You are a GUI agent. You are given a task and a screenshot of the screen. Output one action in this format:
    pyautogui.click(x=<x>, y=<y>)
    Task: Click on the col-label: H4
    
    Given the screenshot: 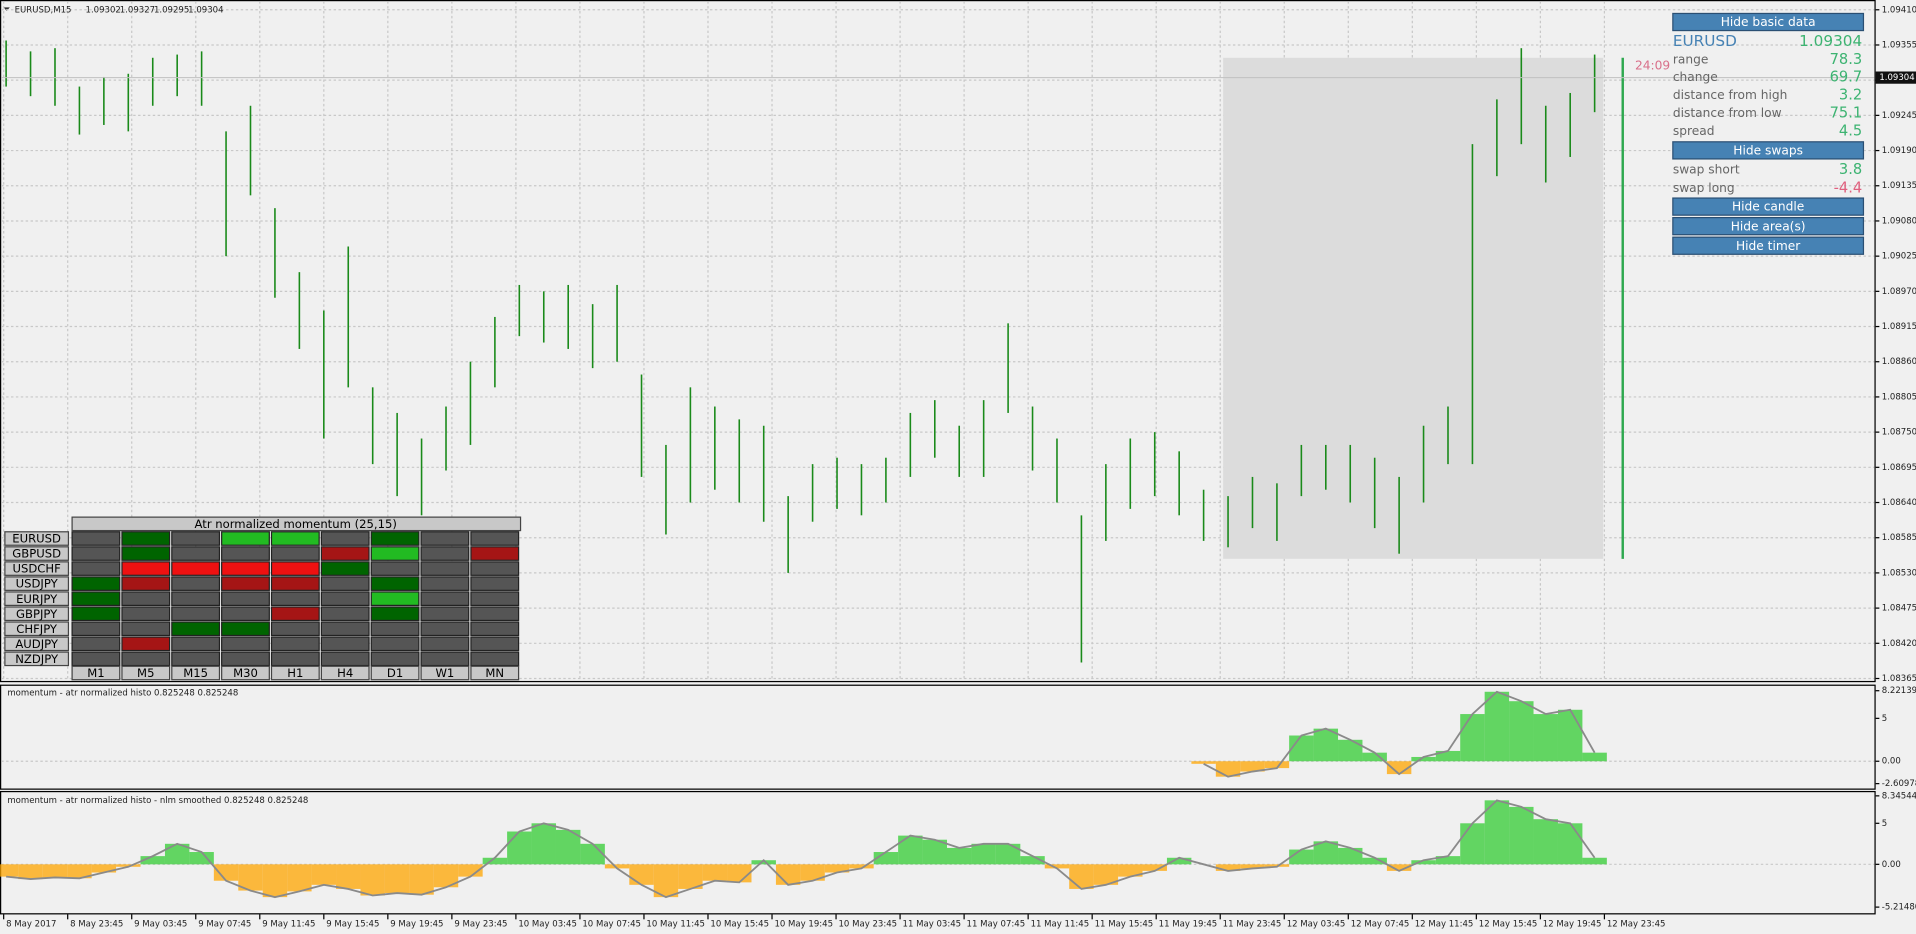 What is the action you would take?
    pyautogui.click(x=345, y=673)
    